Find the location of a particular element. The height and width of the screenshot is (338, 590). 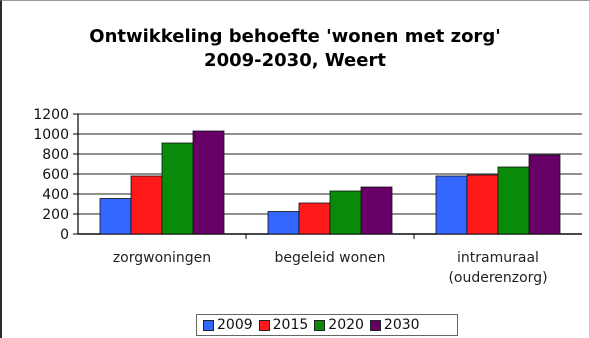

x-tick-label-line: (ouderenzorg) is located at coordinates (498, 278).